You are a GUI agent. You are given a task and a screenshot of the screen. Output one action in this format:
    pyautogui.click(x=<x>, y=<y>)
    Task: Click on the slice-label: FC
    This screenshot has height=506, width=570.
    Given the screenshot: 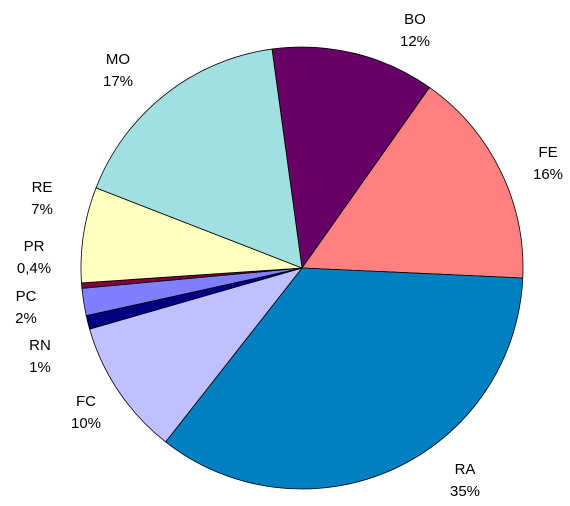 What is the action you would take?
    pyautogui.click(x=86, y=401)
    